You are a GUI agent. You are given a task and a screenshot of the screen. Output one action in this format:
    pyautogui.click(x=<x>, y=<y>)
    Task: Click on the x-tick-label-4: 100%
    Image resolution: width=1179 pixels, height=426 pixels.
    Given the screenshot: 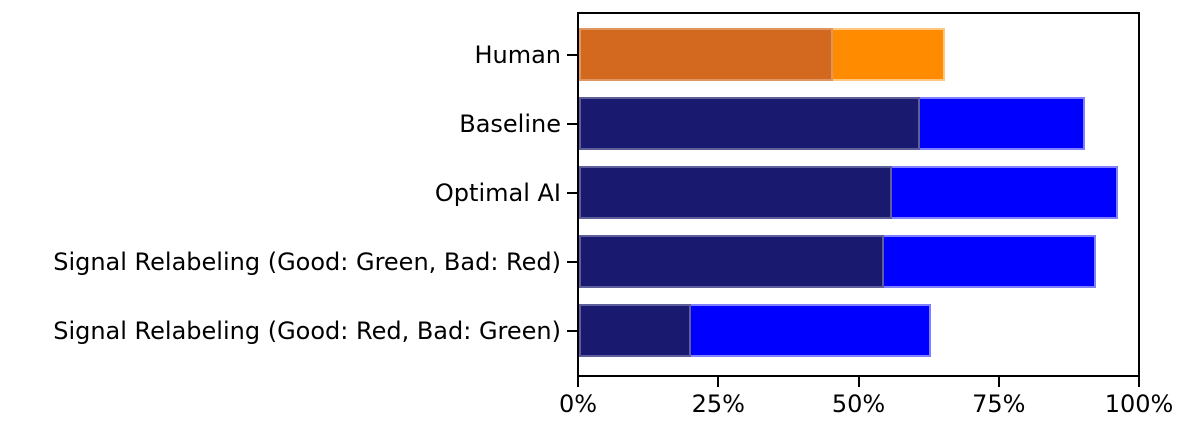 What is the action you would take?
    pyautogui.click(x=1139, y=404)
    